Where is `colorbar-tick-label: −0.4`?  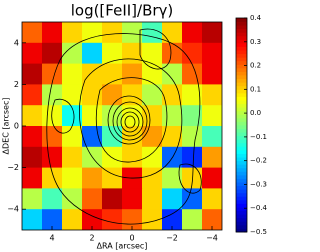 colorbar-tick-label: −0.4 is located at coordinates (259, 208).